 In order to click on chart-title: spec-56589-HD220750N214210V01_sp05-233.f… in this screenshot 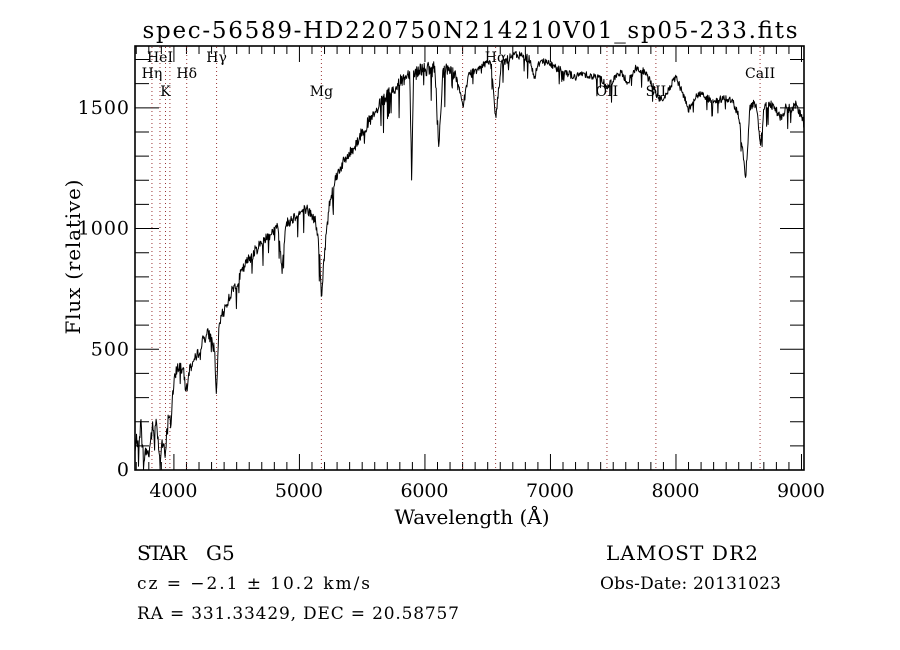, I will do `click(470, 31)`.